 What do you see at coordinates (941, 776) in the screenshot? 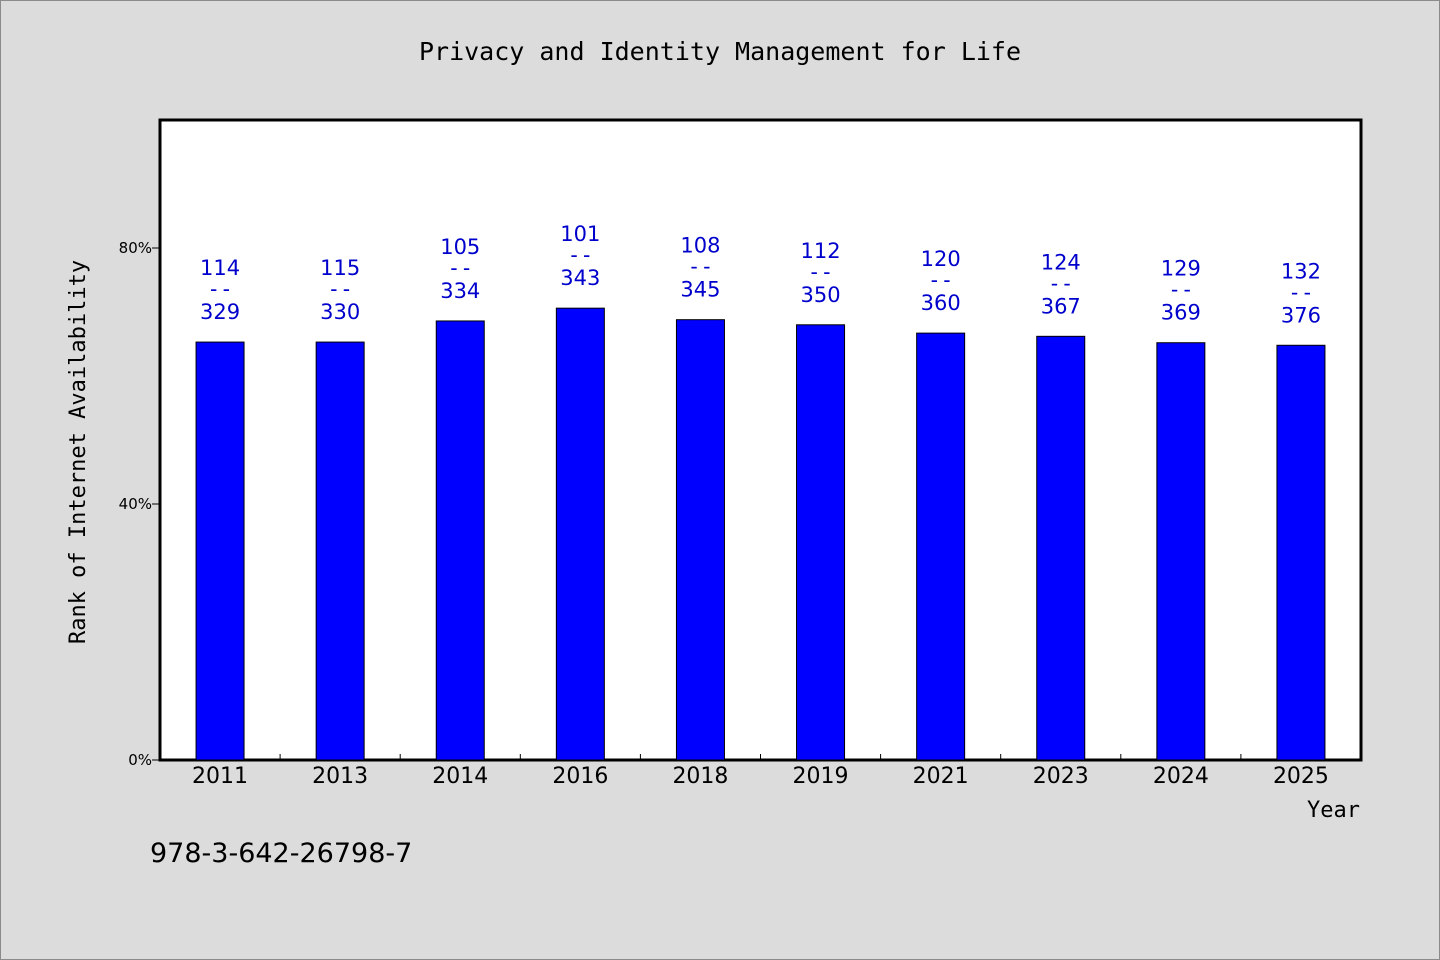
I see `x-tick-label: 2021` at bounding box center [941, 776].